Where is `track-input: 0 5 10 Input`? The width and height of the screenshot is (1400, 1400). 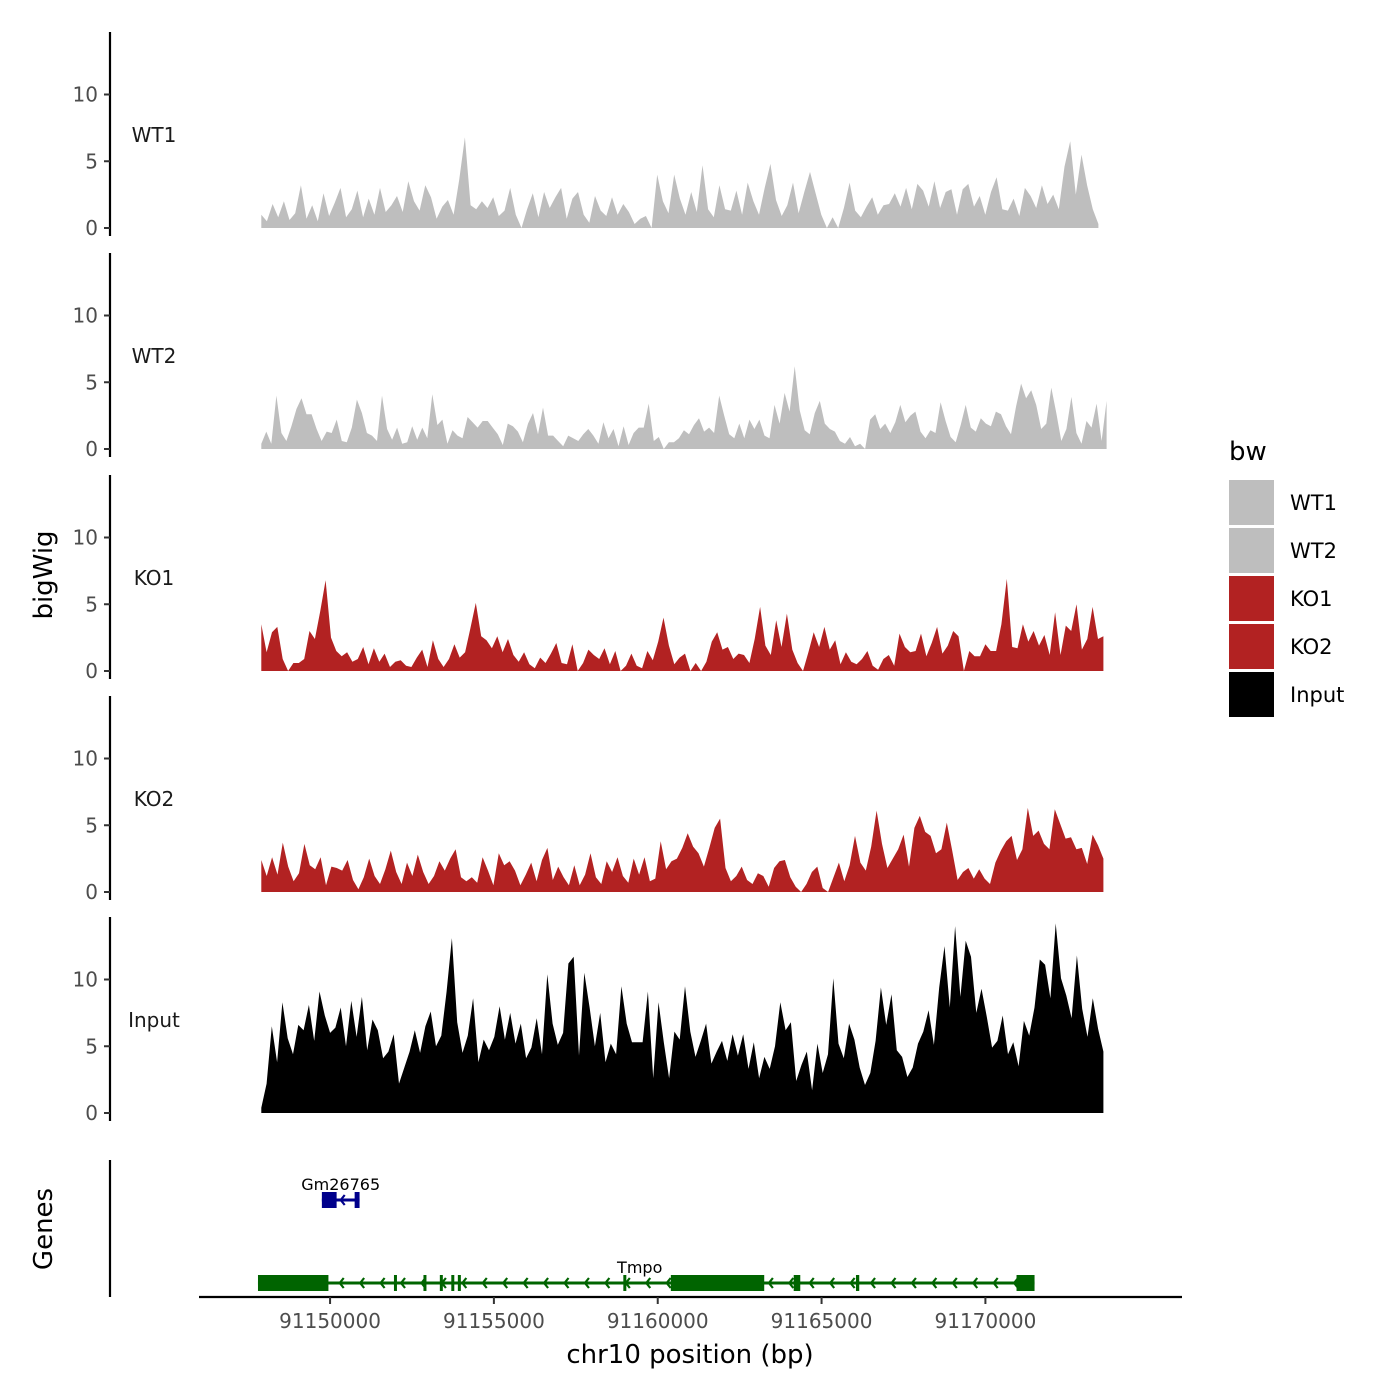 track-input: 0 5 10 Input is located at coordinates (588, 1021).